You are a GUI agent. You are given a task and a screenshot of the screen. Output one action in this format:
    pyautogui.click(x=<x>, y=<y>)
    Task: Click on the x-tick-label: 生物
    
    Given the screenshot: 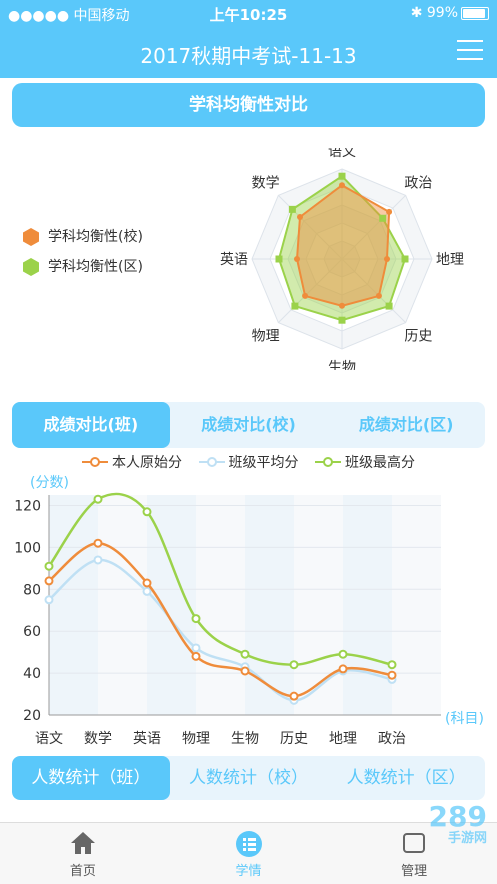 What is the action you would take?
    pyautogui.click(x=245, y=739)
    